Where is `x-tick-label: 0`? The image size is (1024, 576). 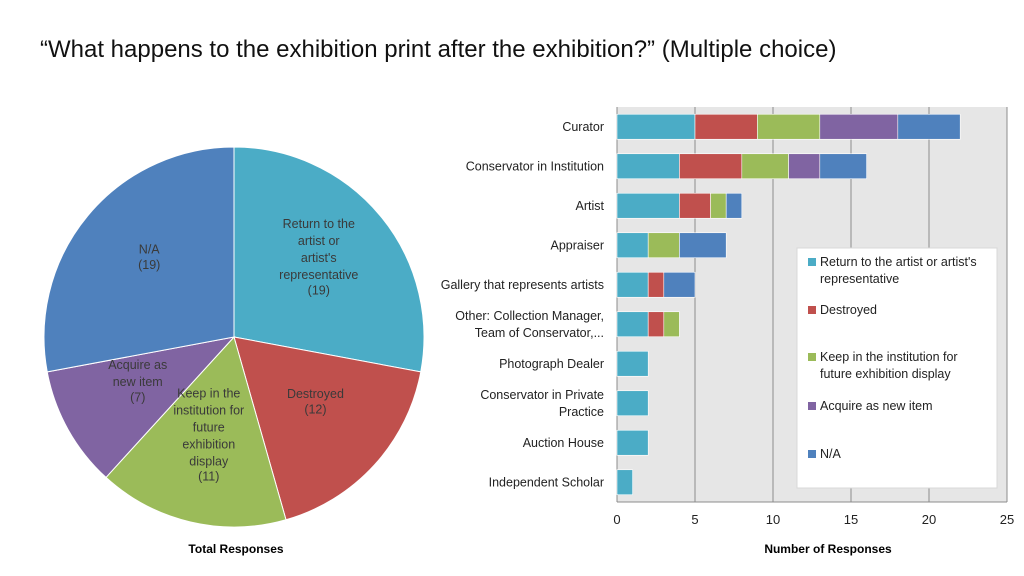
x-tick-label: 0 is located at coordinates (616, 519).